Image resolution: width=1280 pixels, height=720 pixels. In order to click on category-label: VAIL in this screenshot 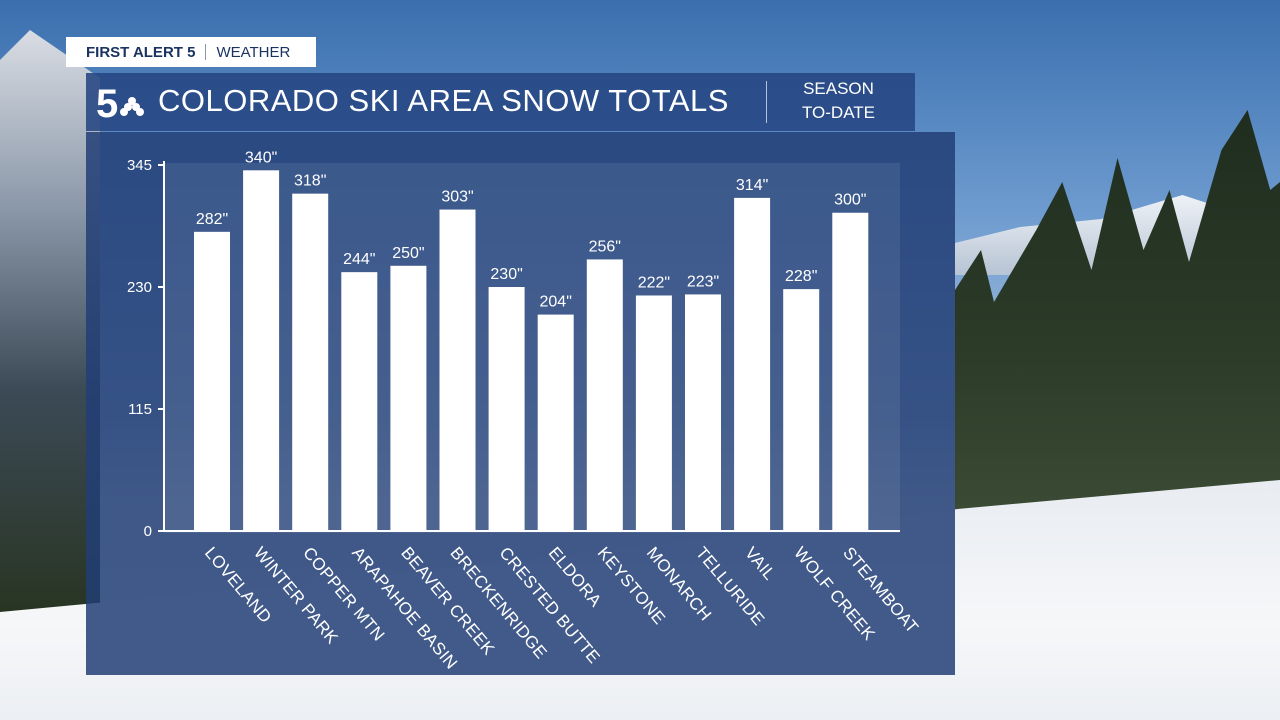, I will do `click(760, 563)`.